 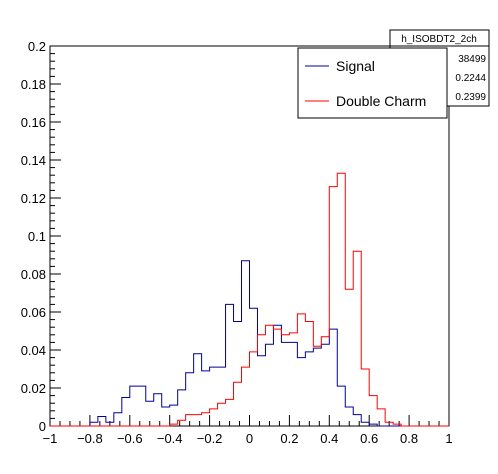 I want to click on stats-mean-value: 0.2244, so click(x=470, y=78).